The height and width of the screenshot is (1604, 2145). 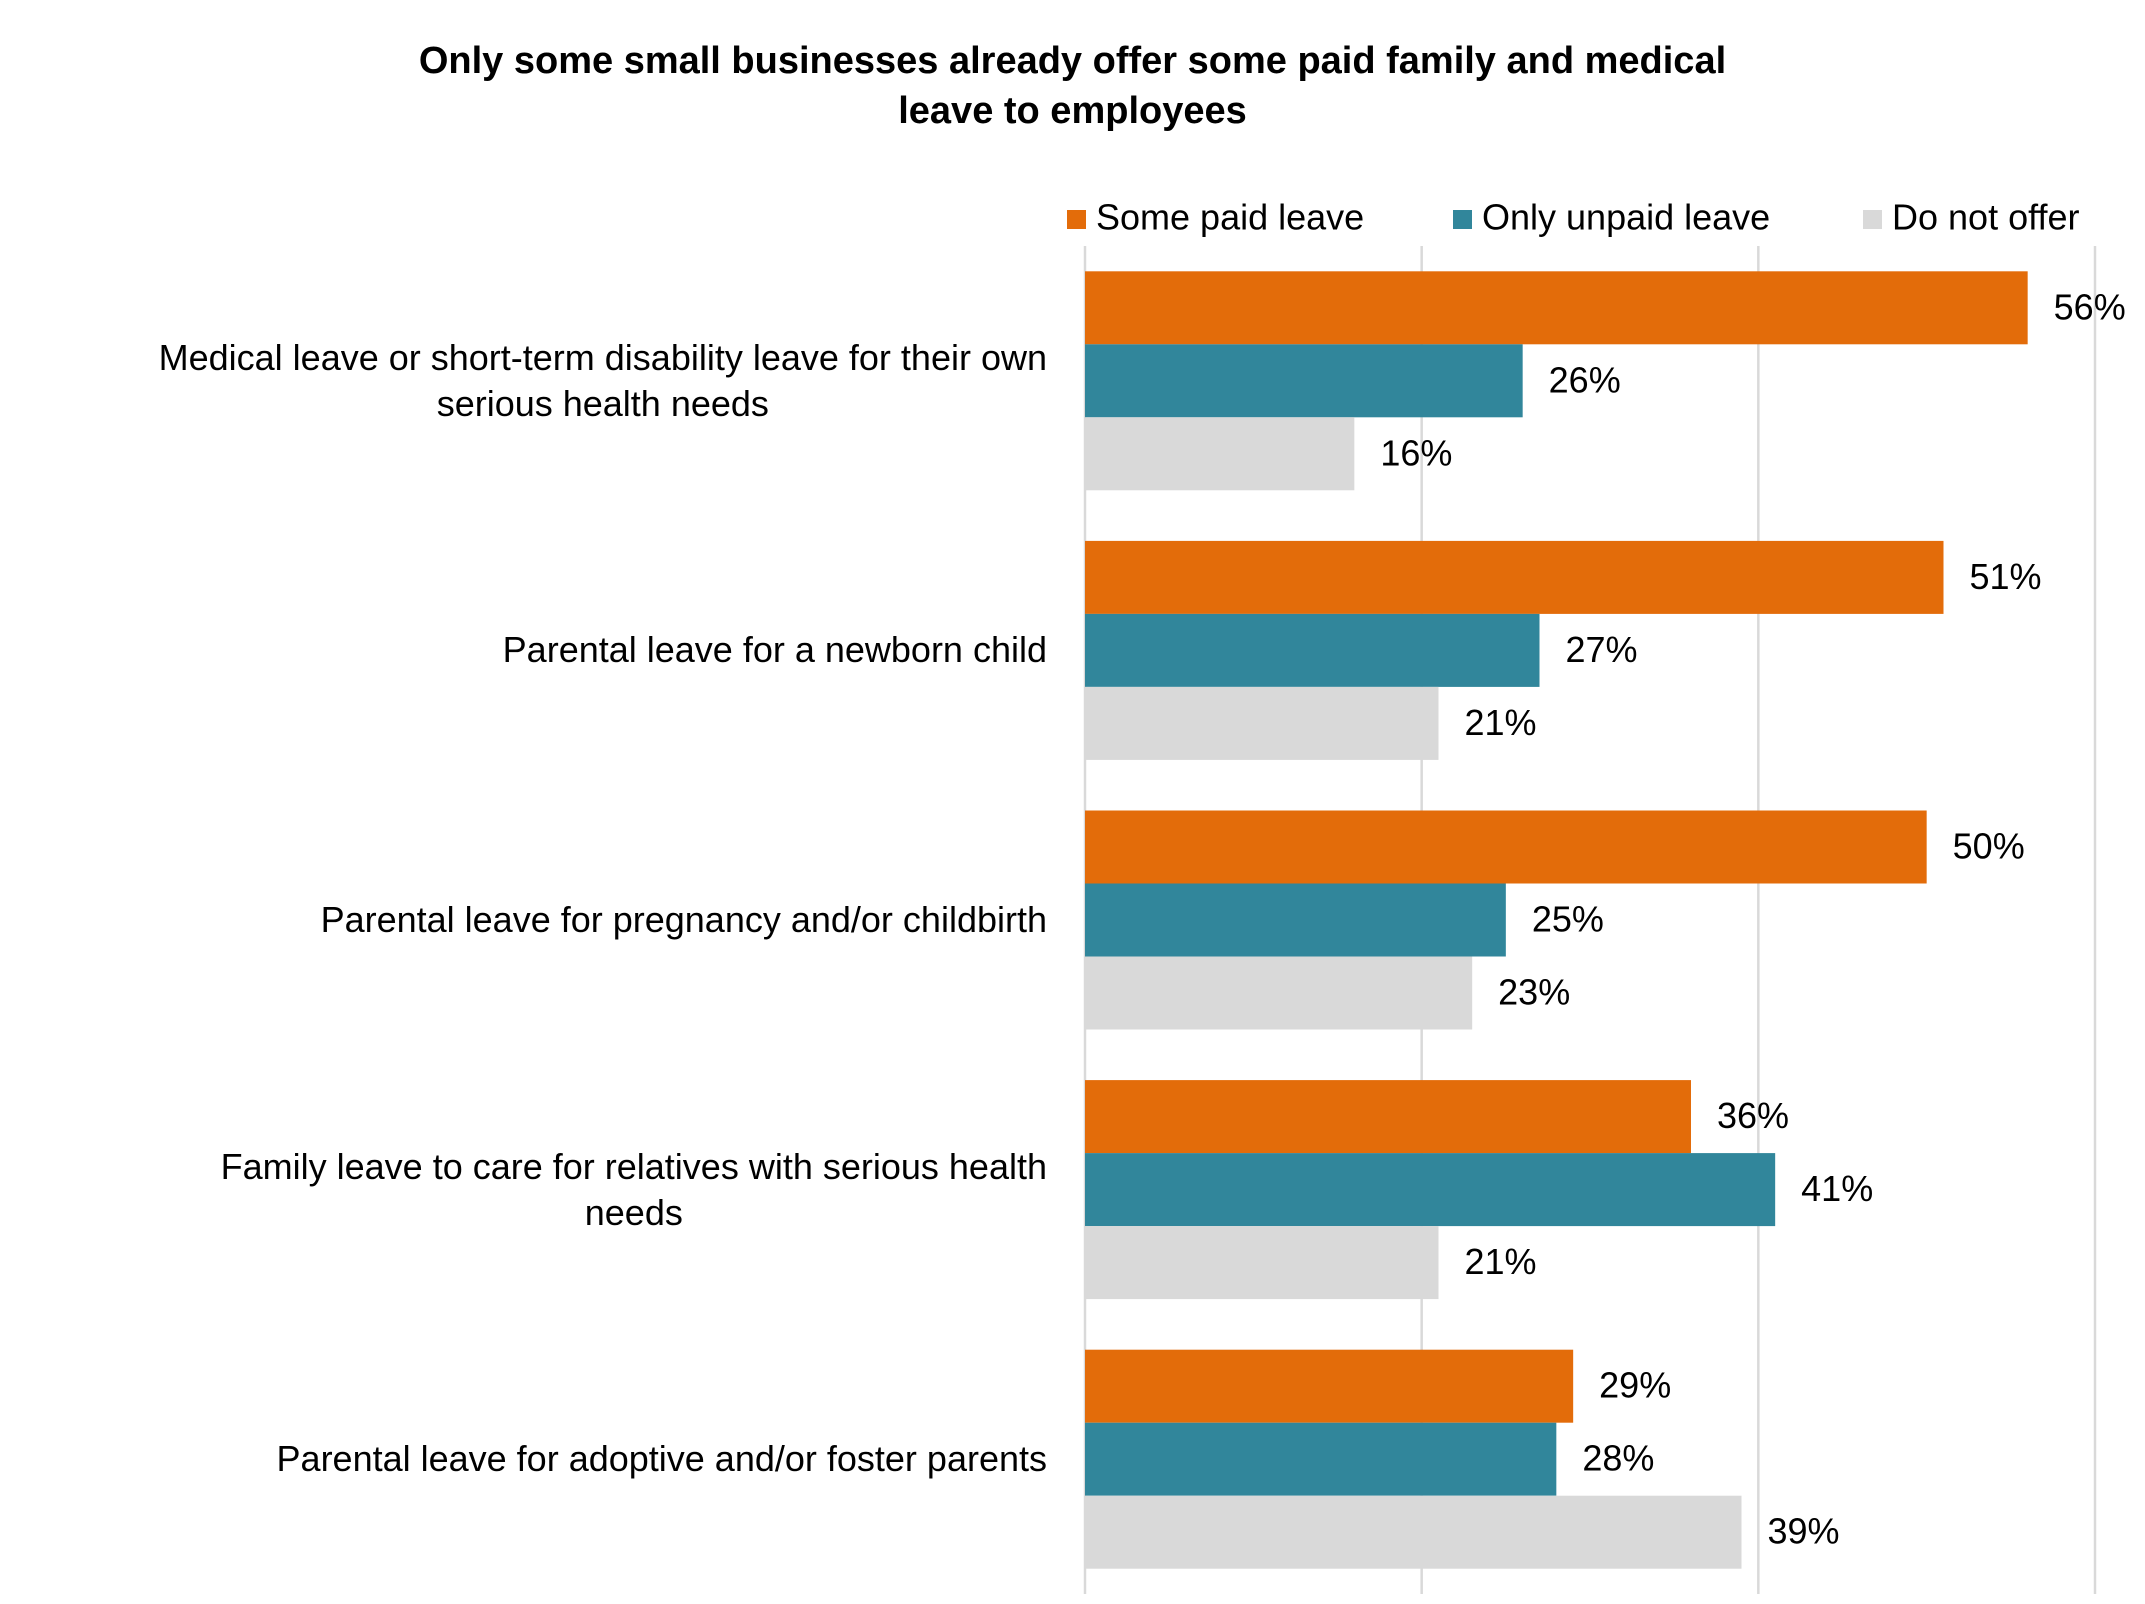 What do you see at coordinates (1618, 1458) in the screenshot?
I see `value-label: 28%` at bounding box center [1618, 1458].